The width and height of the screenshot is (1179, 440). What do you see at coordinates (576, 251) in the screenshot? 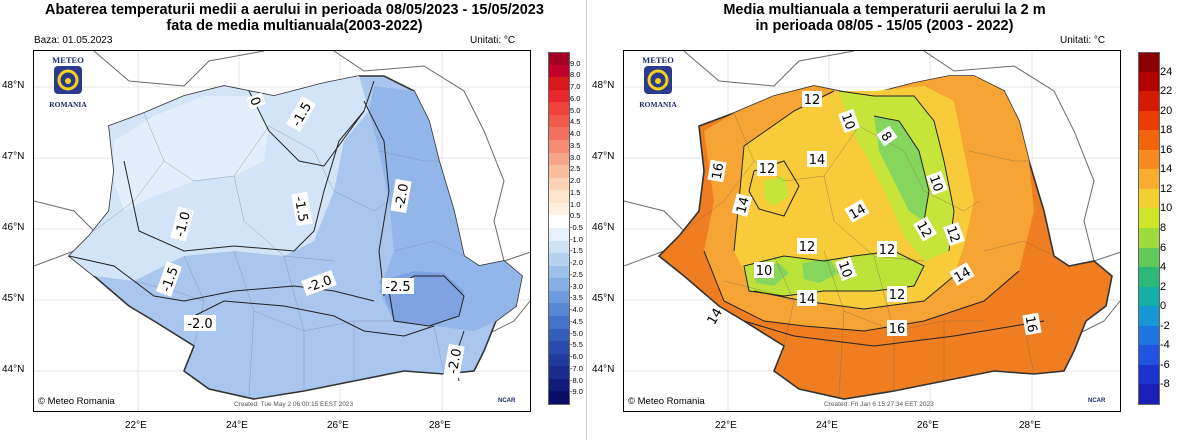
I see `colorbar-label: -1.5` at bounding box center [576, 251].